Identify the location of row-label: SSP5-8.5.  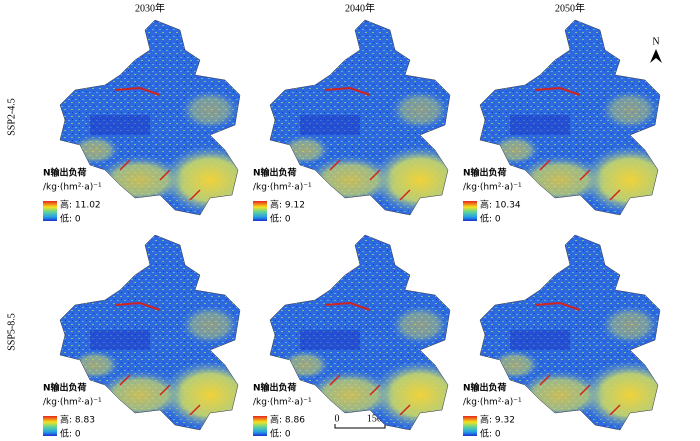
(11, 332).